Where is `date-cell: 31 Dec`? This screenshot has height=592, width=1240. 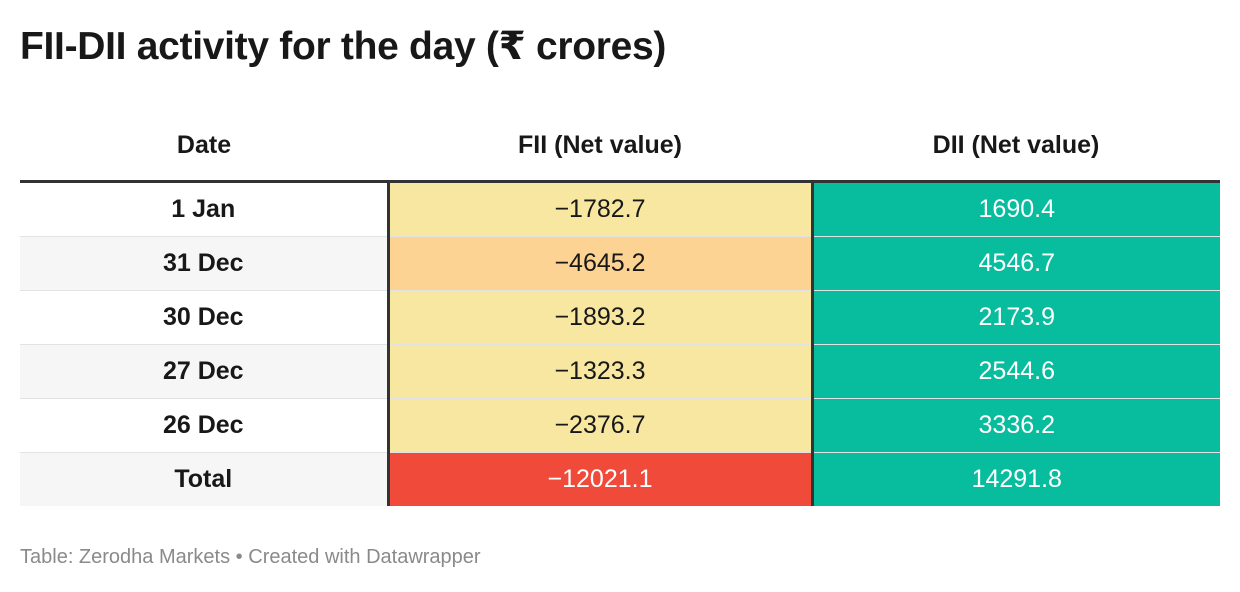 date-cell: 31 Dec is located at coordinates (204, 263).